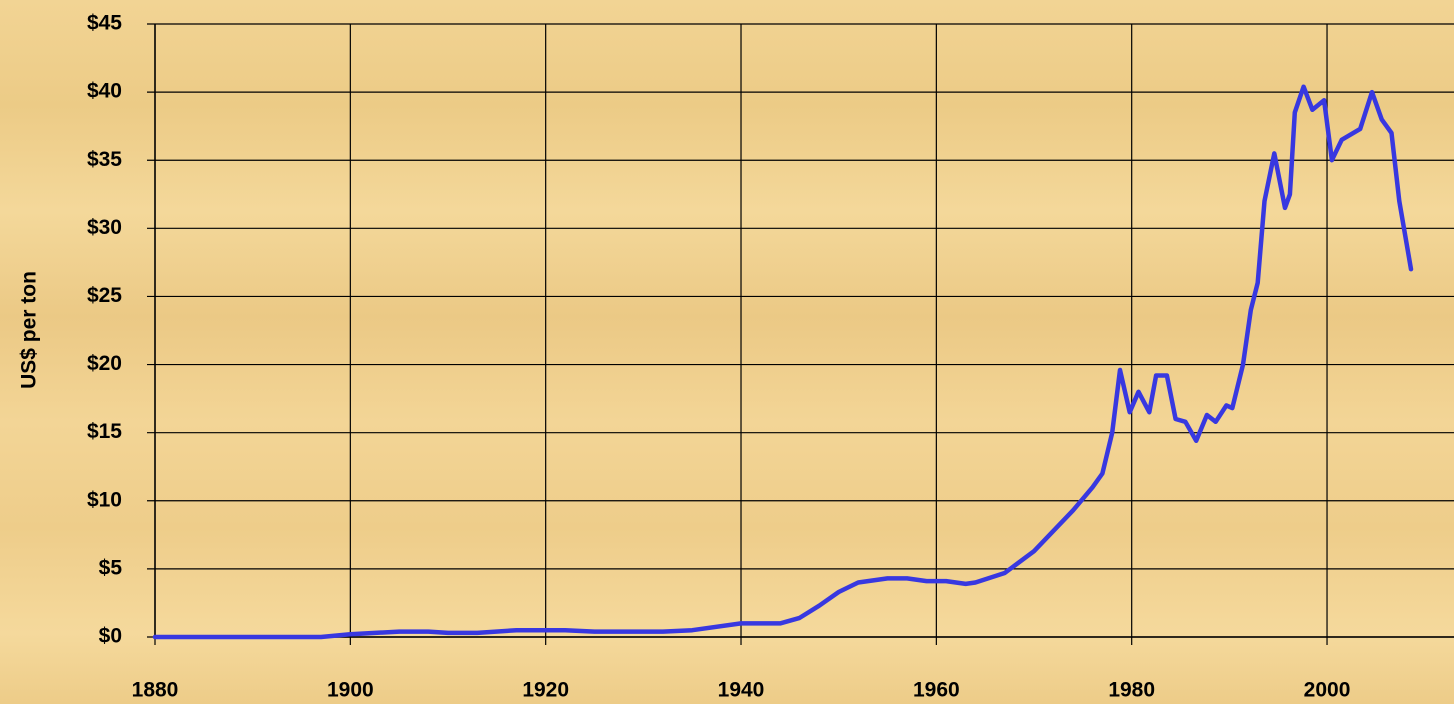  Describe the element at coordinates (104, 431) in the screenshot. I see `y-tick-label: $15` at that location.